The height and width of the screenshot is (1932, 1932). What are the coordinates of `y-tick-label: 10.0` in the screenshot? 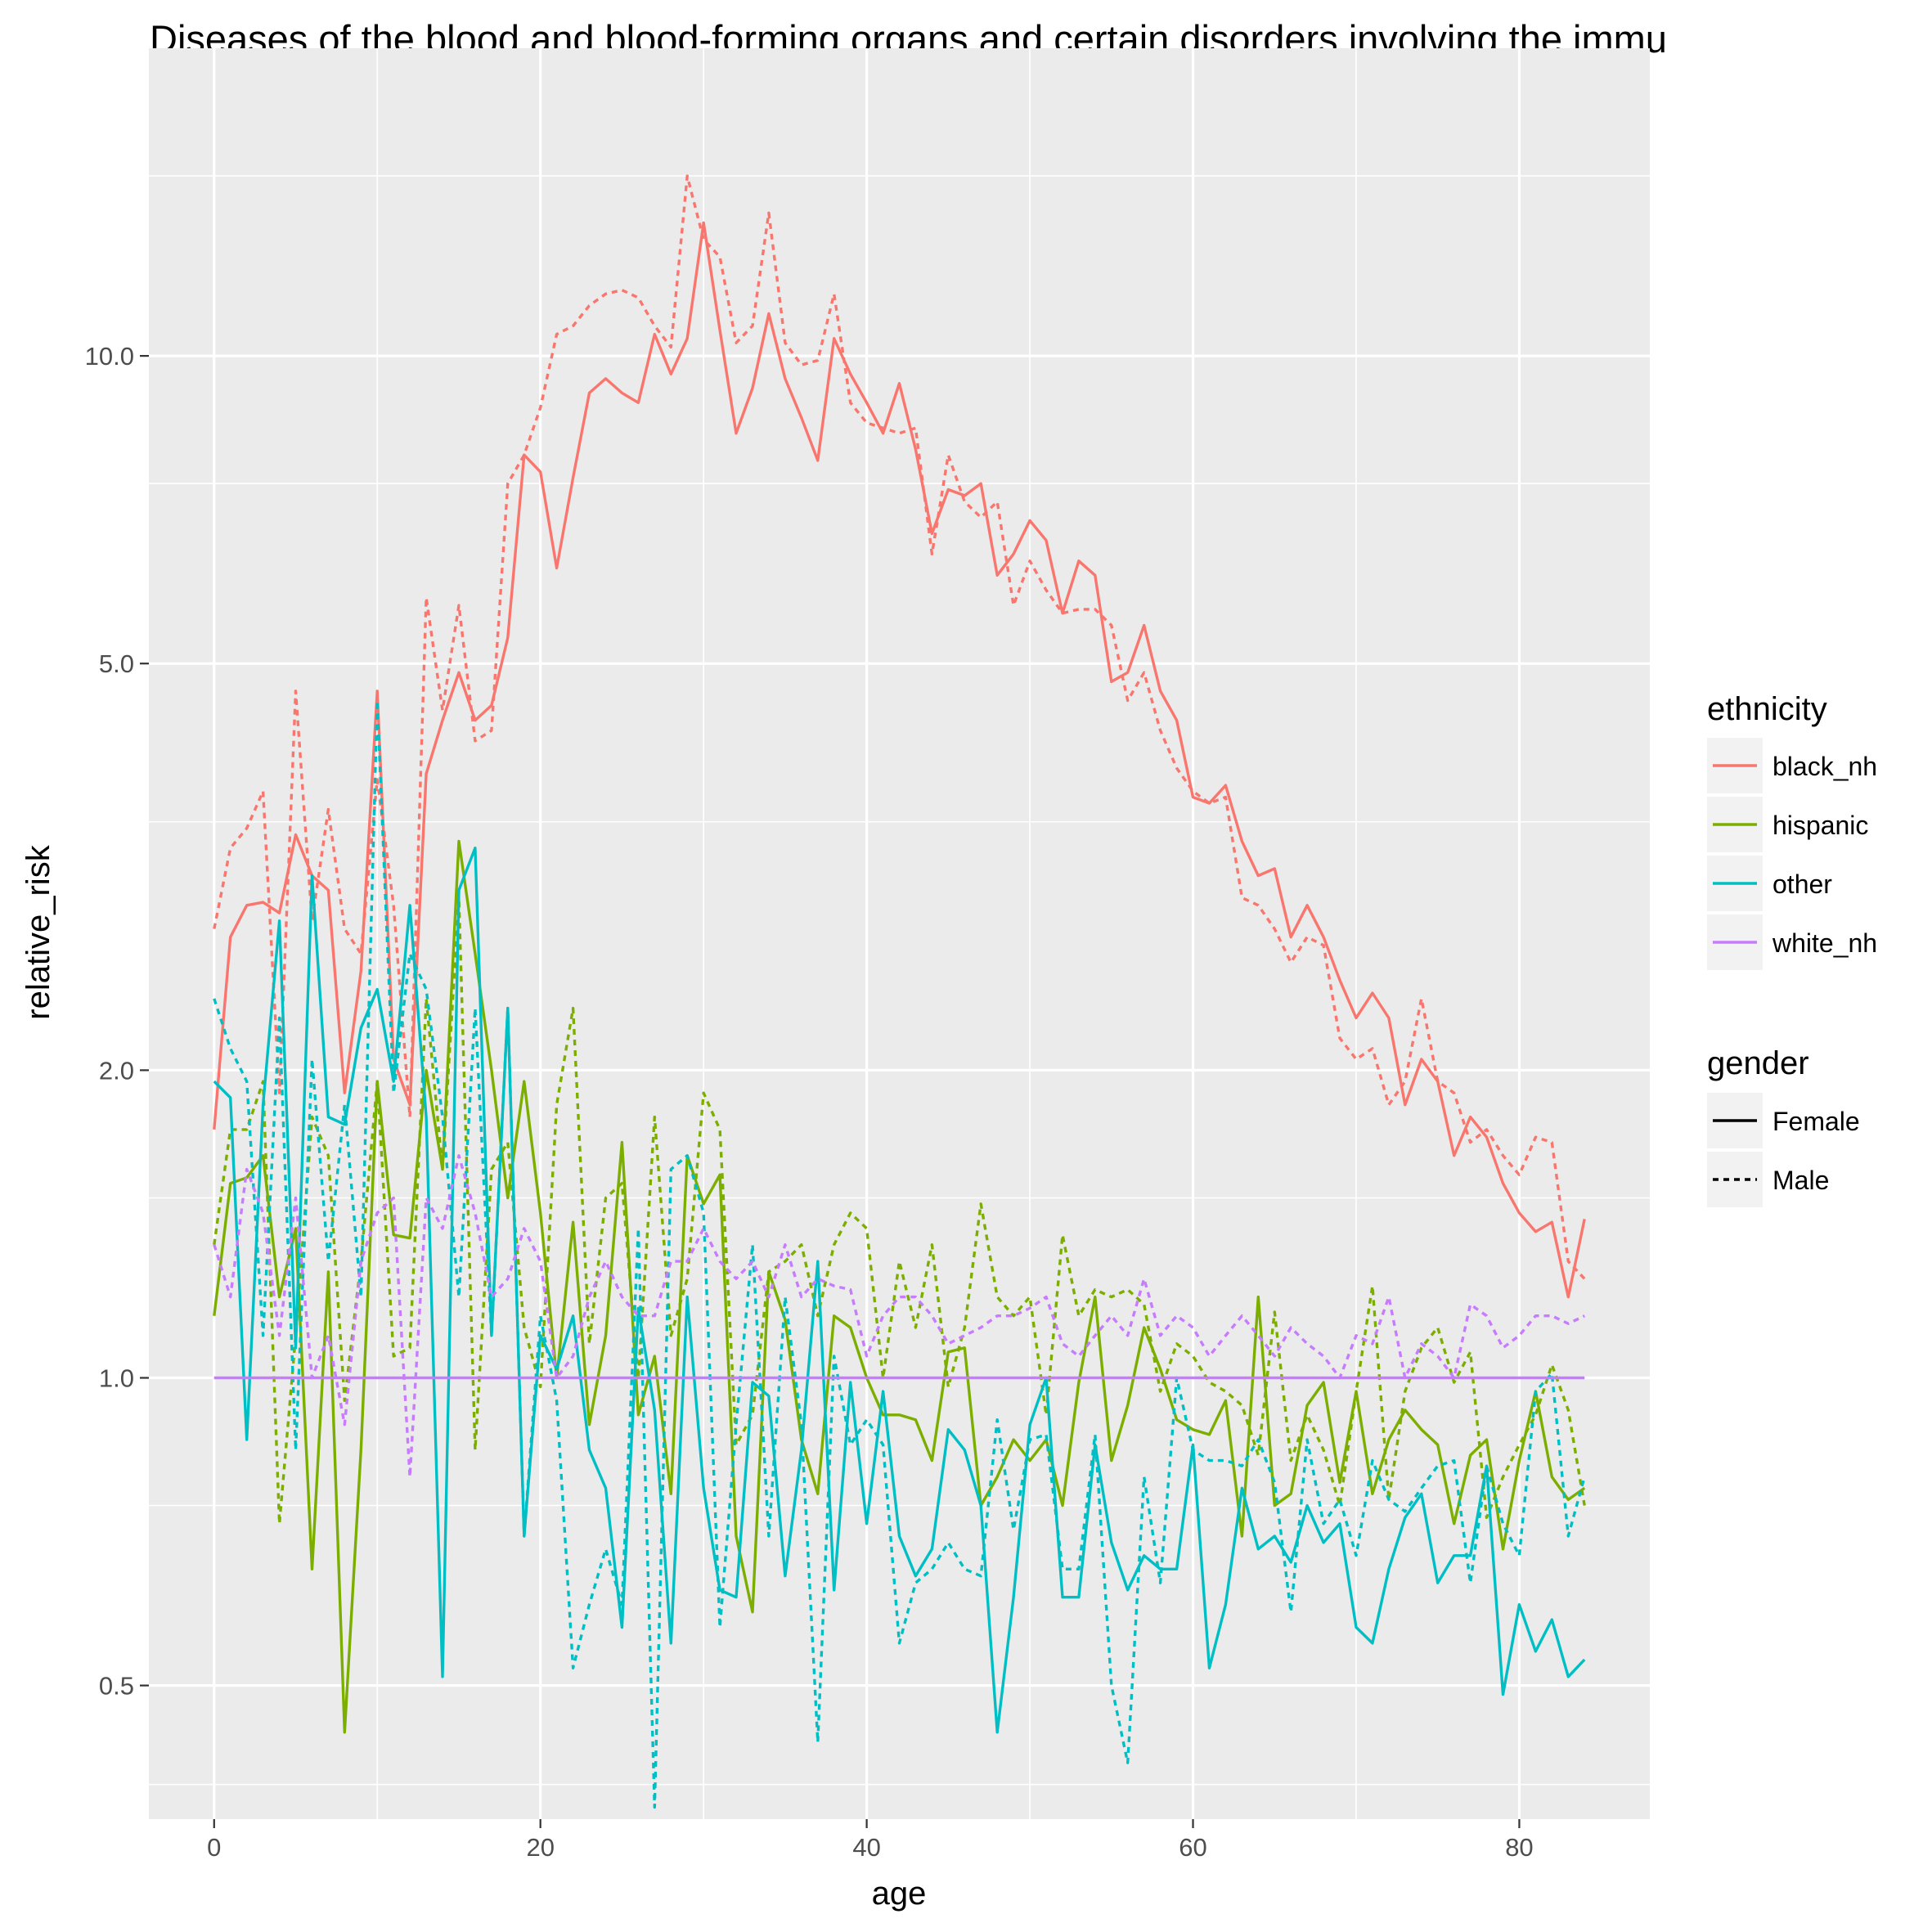 It's located at (109, 357).